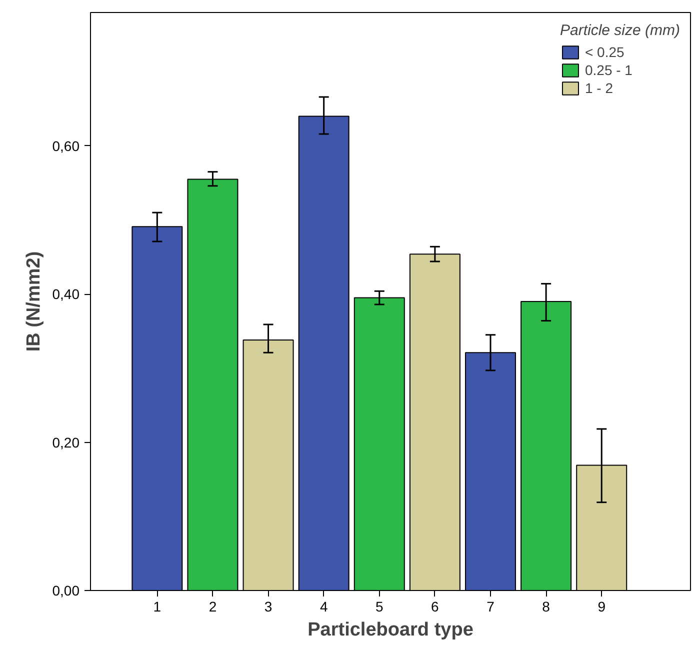 This screenshot has height=660, width=692. What do you see at coordinates (66, 590) in the screenshot?
I see `y-tick-label: 0,00` at bounding box center [66, 590].